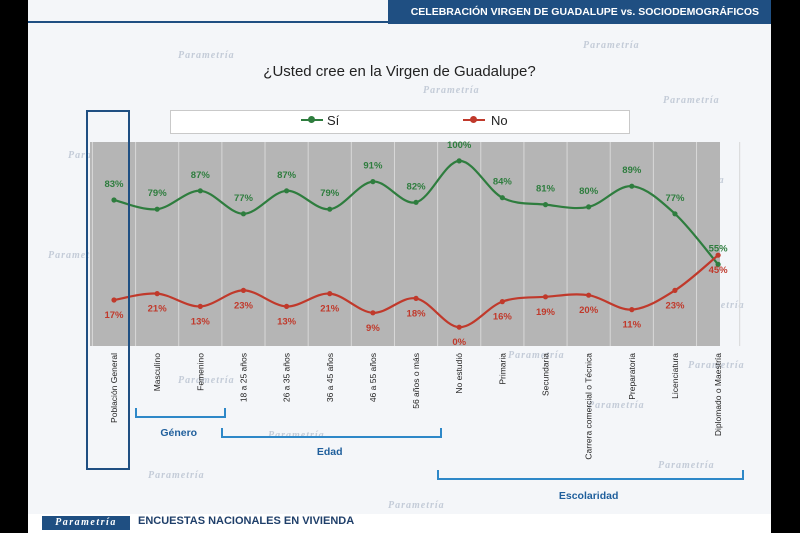 The height and width of the screenshot is (533, 800). What do you see at coordinates (373, 166) in the screenshot?
I see `data-label-si: 91%` at bounding box center [373, 166].